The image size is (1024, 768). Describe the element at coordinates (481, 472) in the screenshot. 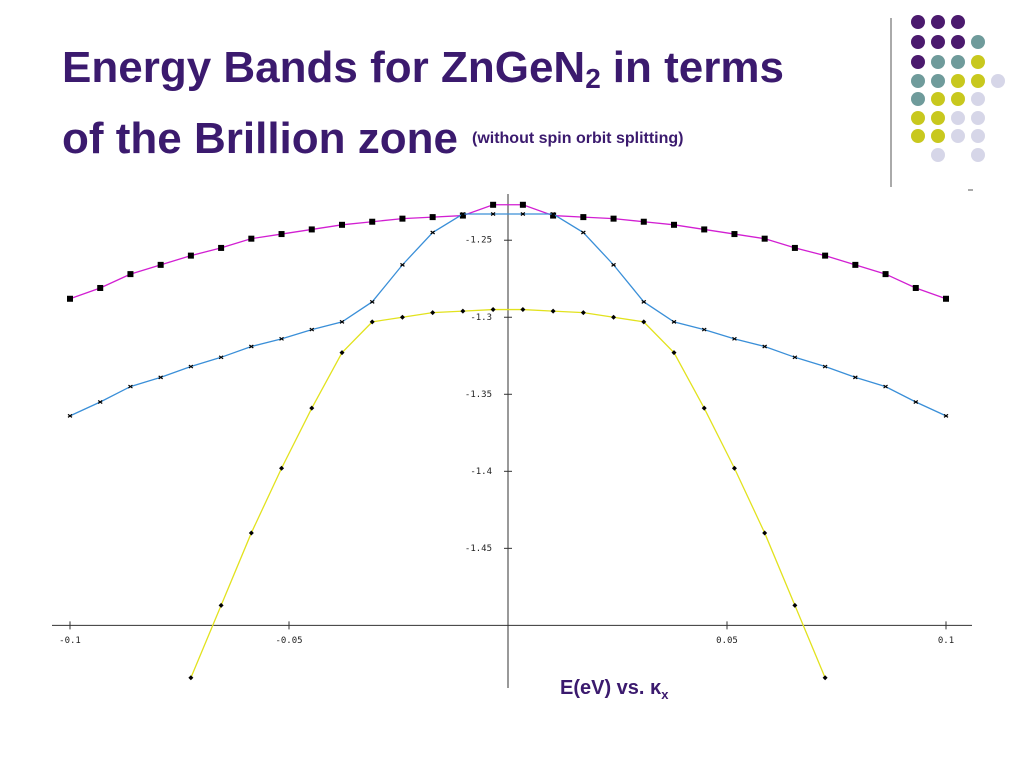

I see `y-tick-label: -1.4` at that location.